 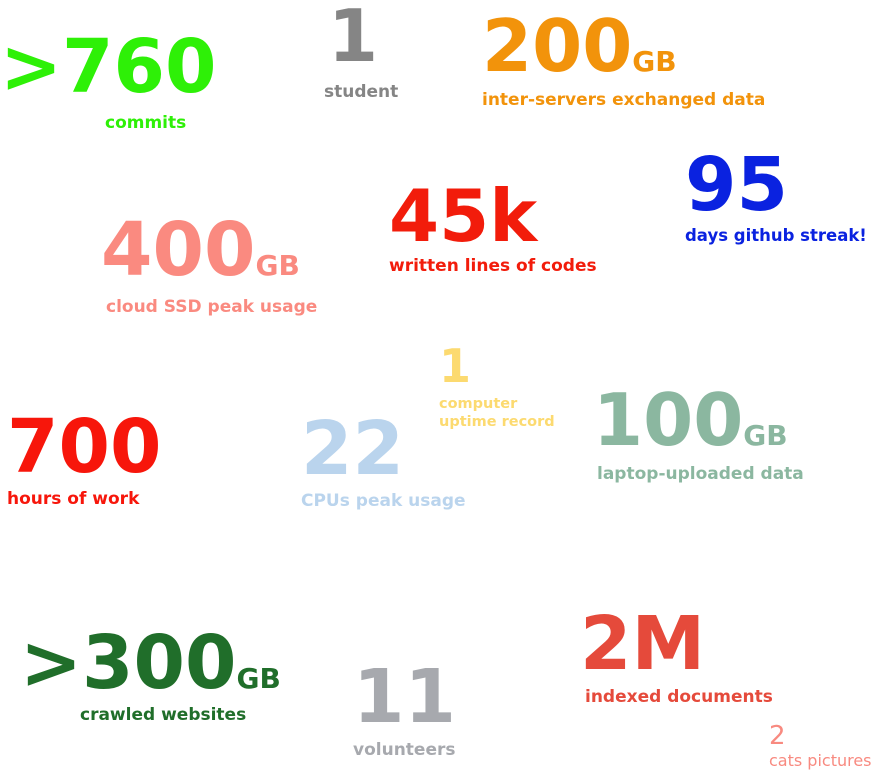 I want to click on stat-value: 200GB, so click(x=579, y=46).